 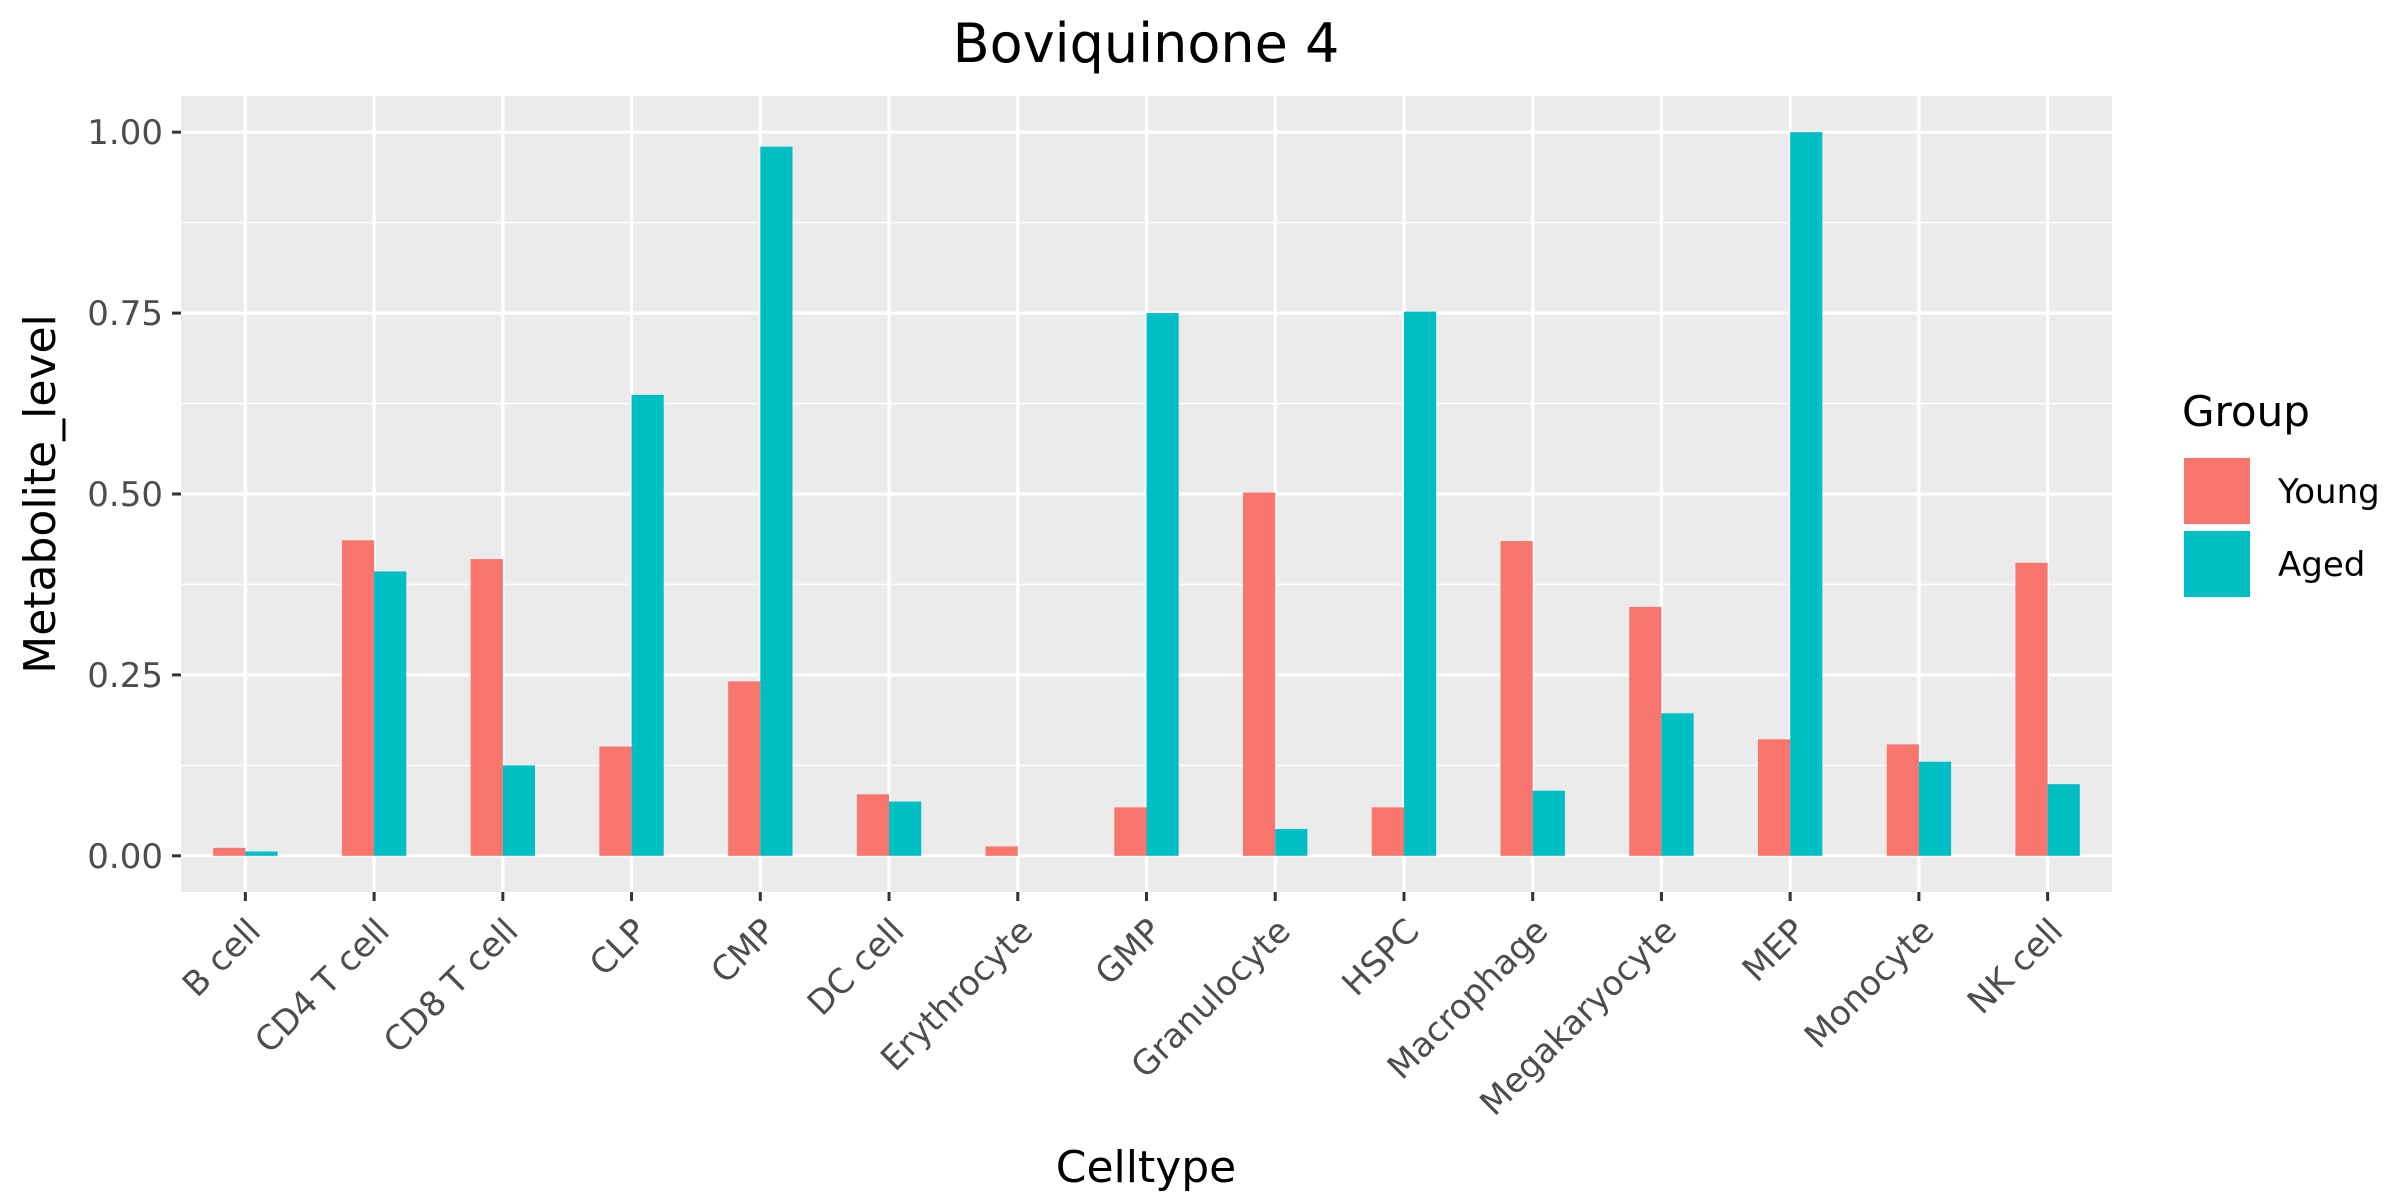 What do you see at coordinates (222, 958) in the screenshot?
I see `x-tick-label: B cell` at bounding box center [222, 958].